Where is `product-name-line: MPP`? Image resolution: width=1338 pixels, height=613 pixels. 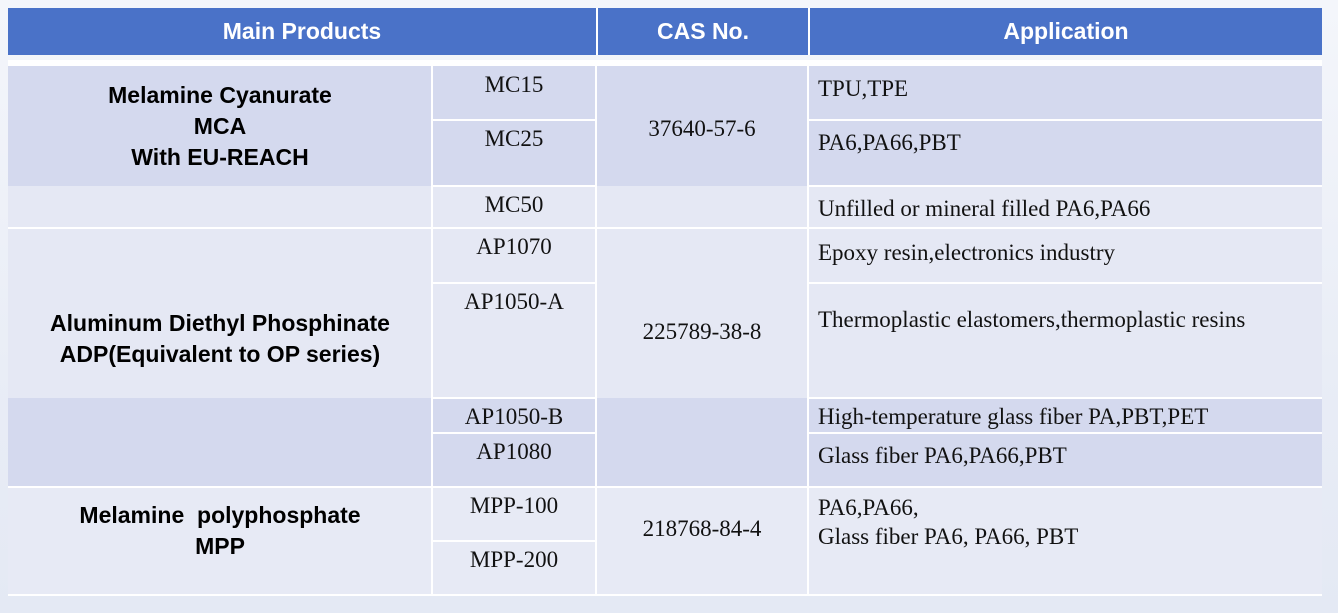 product-name-line: MPP is located at coordinates (220, 546).